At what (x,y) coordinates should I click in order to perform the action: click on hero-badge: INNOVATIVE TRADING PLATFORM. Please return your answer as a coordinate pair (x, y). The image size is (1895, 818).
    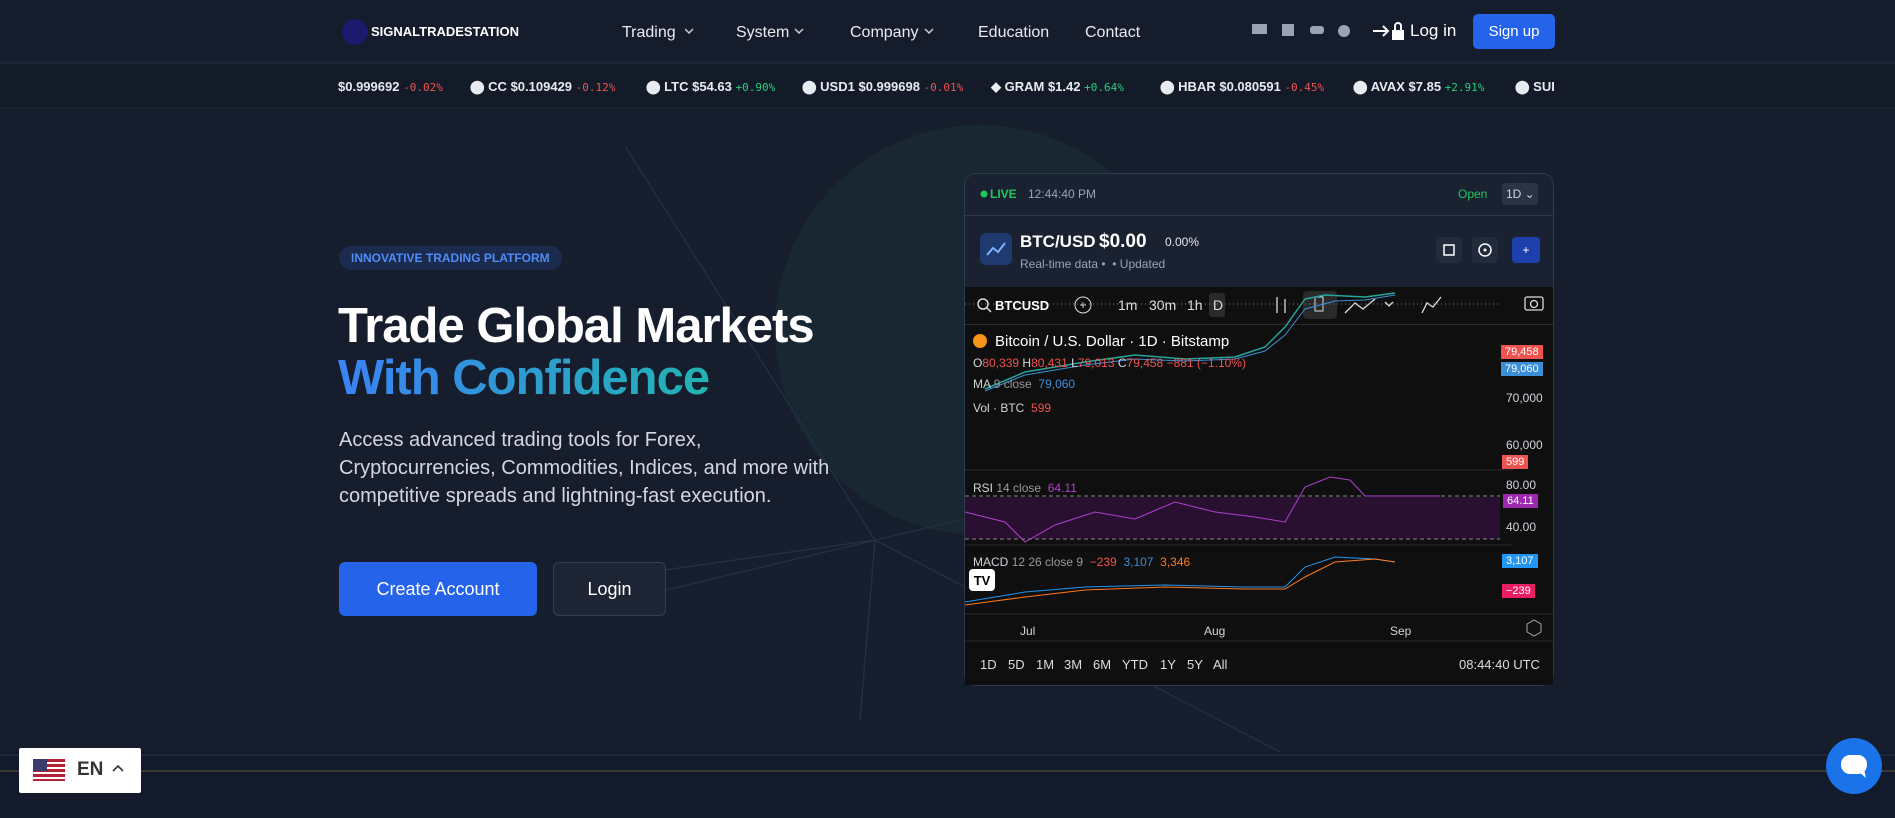
    Looking at the image, I should click on (450, 258).